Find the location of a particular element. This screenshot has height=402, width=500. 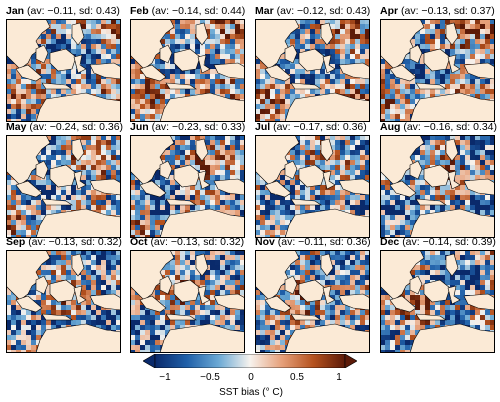

panel-title-nov: Nov (av: −0.11, sd: 0.36) is located at coordinates (313, 242).